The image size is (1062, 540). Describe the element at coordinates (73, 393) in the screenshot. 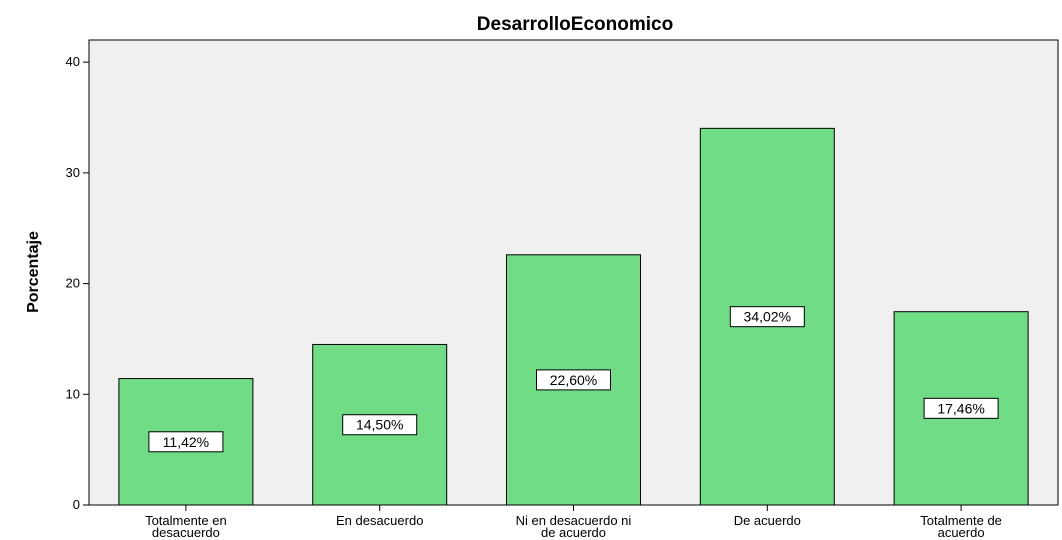

I see `y-tick-label-1: 10` at that location.